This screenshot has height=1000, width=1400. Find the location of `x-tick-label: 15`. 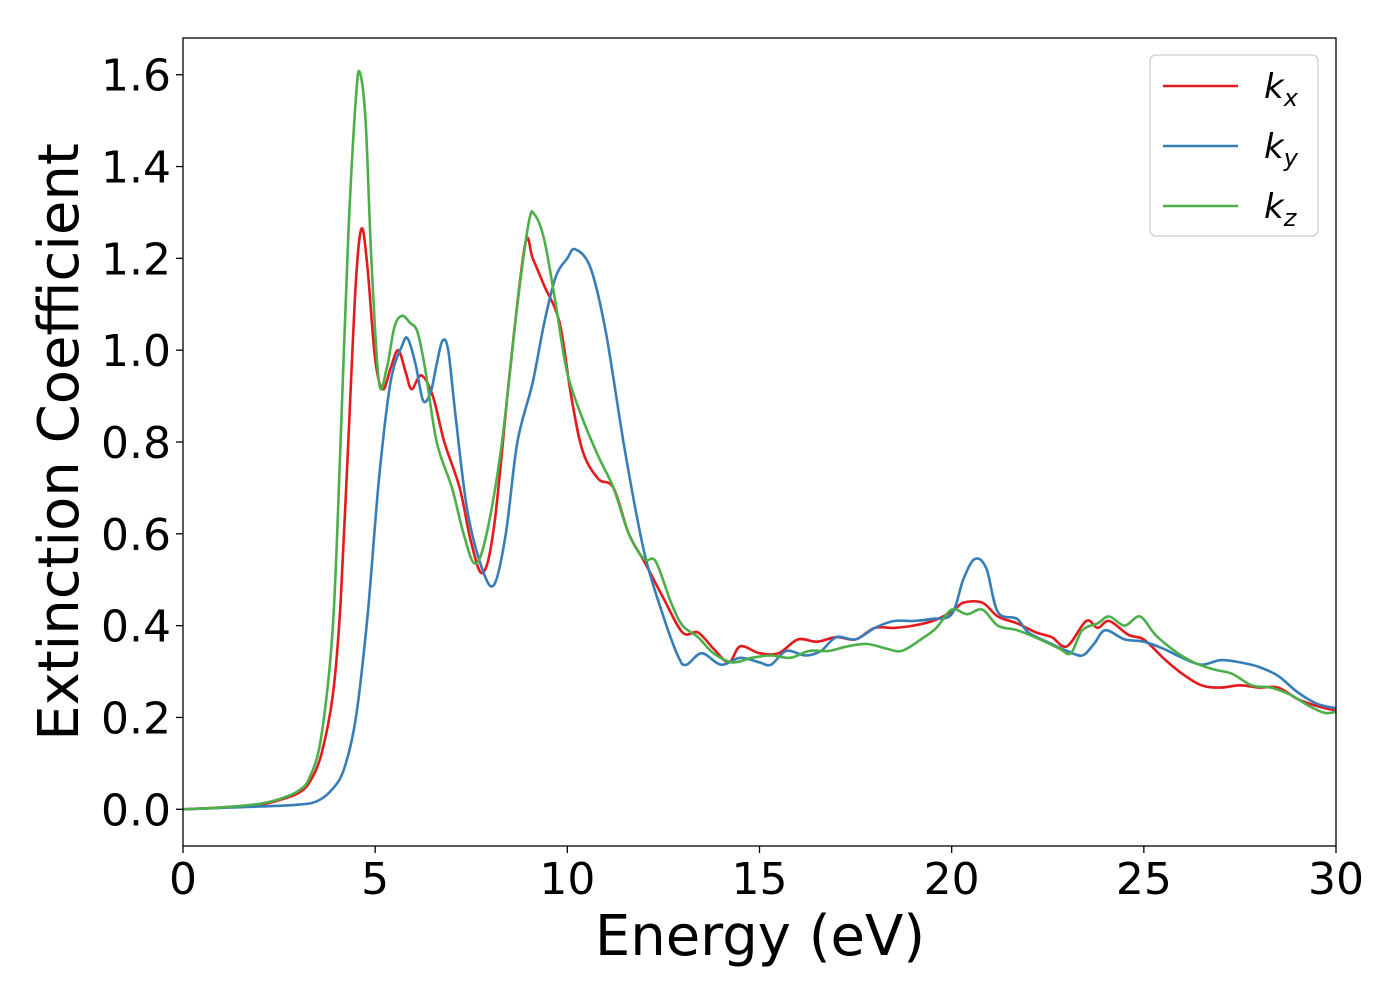

x-tick-label: 15 is located at coordinates (760, 879).